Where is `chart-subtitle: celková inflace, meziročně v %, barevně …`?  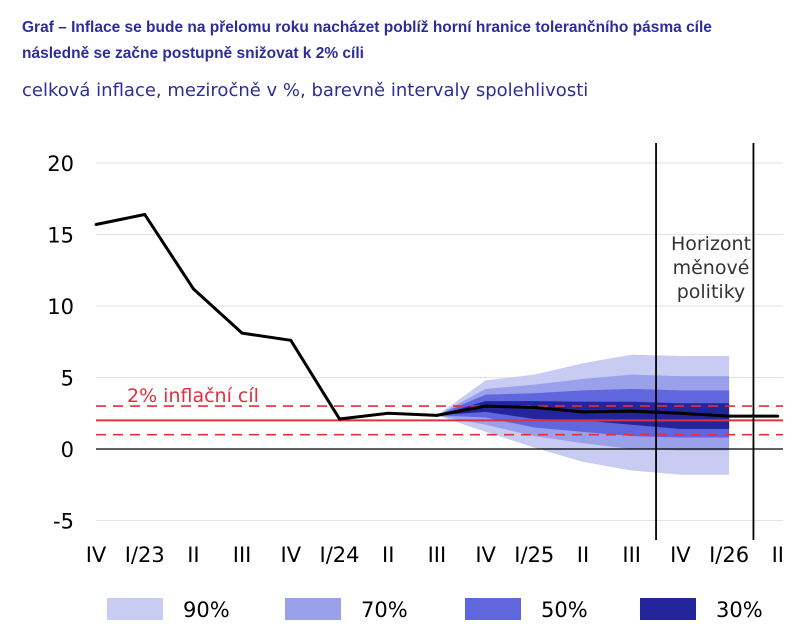 chart-subtitle: celková inflace, meziročně v %, barevně … is located at coordinates (305, 90).